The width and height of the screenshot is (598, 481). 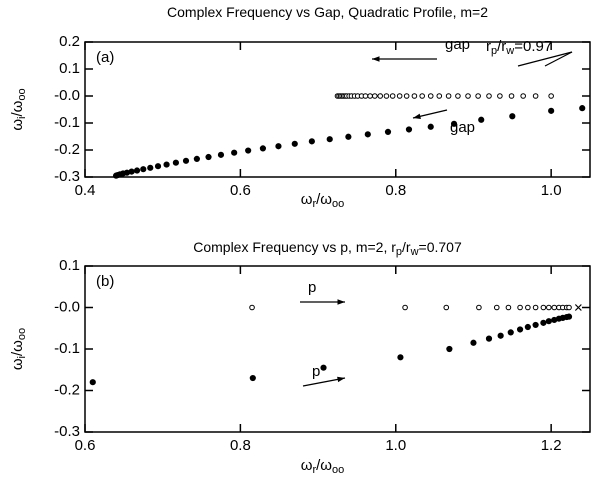 What do you see at coordinates (338, 470) in the screenshot?
I see `x-axis-label-sub: oo` at bounding box center [338, 470].